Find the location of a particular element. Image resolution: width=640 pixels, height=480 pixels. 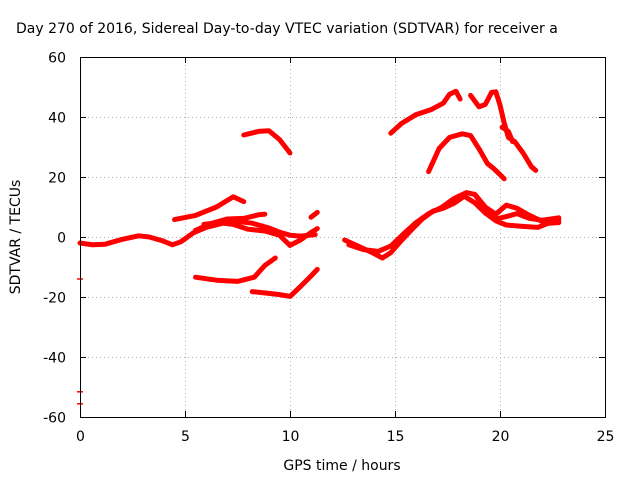

series-s5-line is located at coordinates (267, 142).